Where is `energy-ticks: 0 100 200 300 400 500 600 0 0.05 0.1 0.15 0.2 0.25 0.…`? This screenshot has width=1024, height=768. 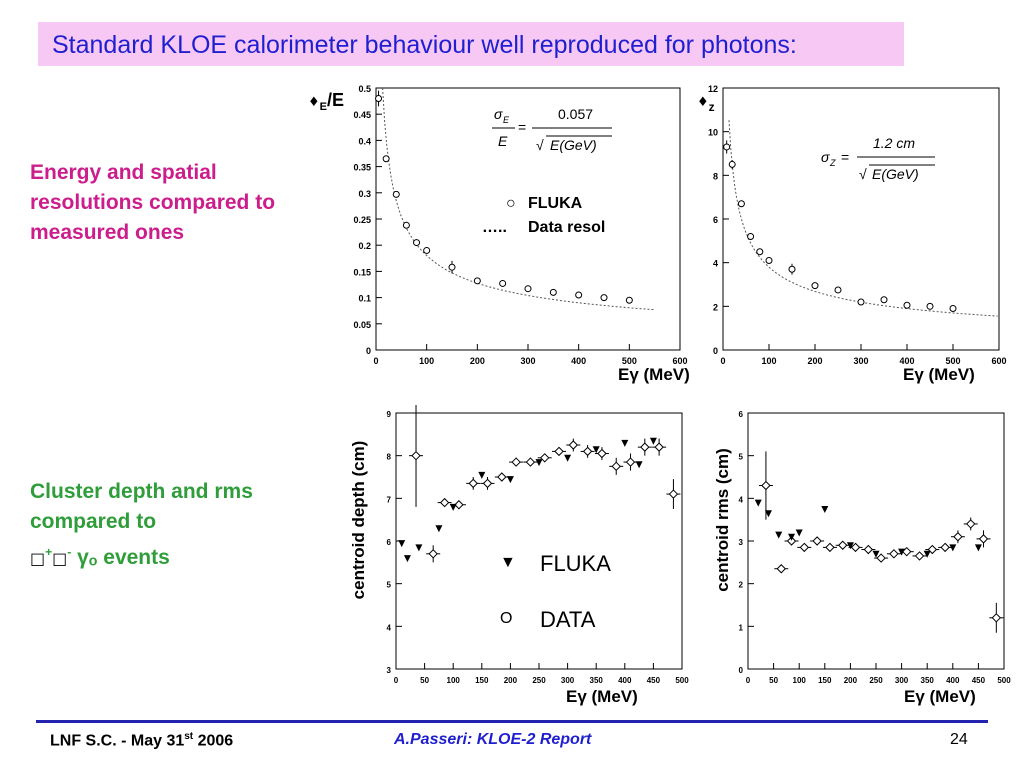 energy-ticks: 0 100 200 300 400 500 600 0 0.05 0.1 0.15 0.2 0.25 0.… is located at coordinates (520, 225).